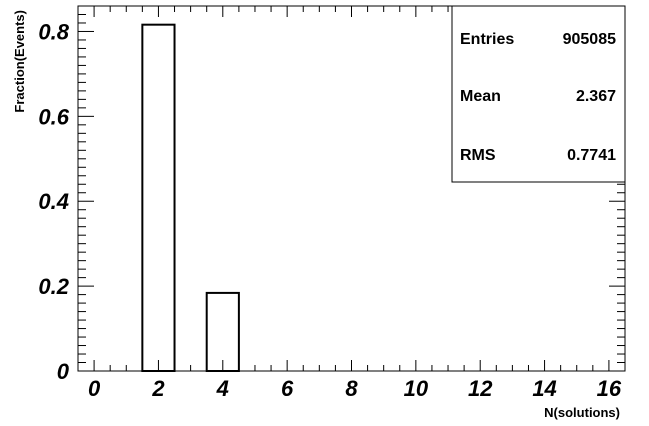  What do you see at coordinates (596, 96) in the screenshot?
I see `stats-mean-value: 2.367` at bounding box center [596, 96].